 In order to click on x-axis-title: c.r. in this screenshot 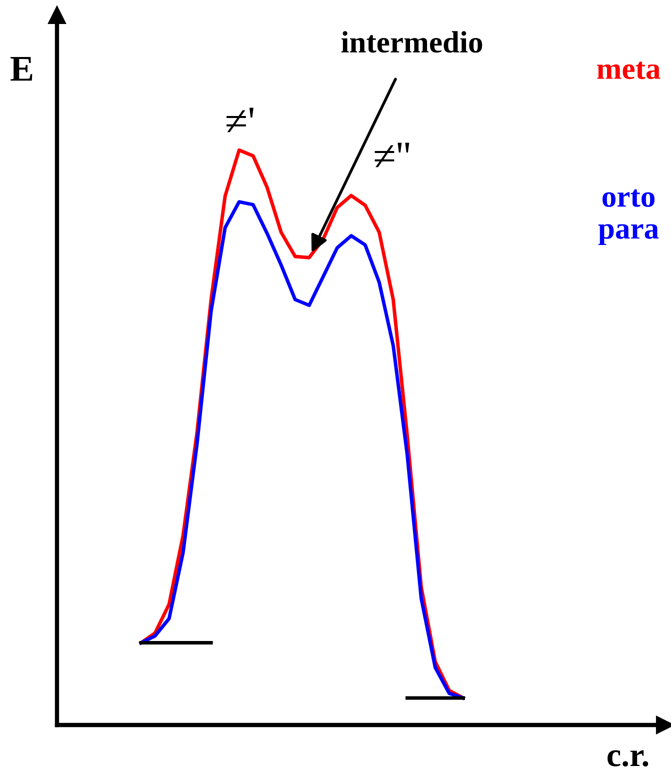, I will do `click(628, 758)`.